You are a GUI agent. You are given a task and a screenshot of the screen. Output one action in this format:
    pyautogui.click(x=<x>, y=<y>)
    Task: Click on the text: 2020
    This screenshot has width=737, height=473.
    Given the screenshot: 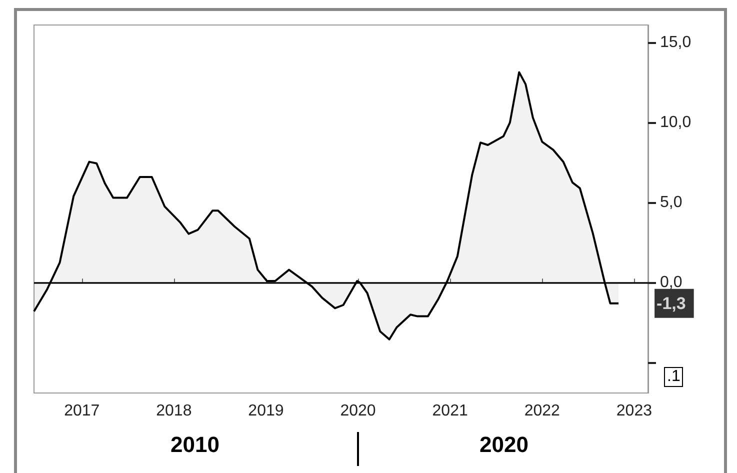 What is the action you would take?
    pyautogui.click(x=504, y=445)
    